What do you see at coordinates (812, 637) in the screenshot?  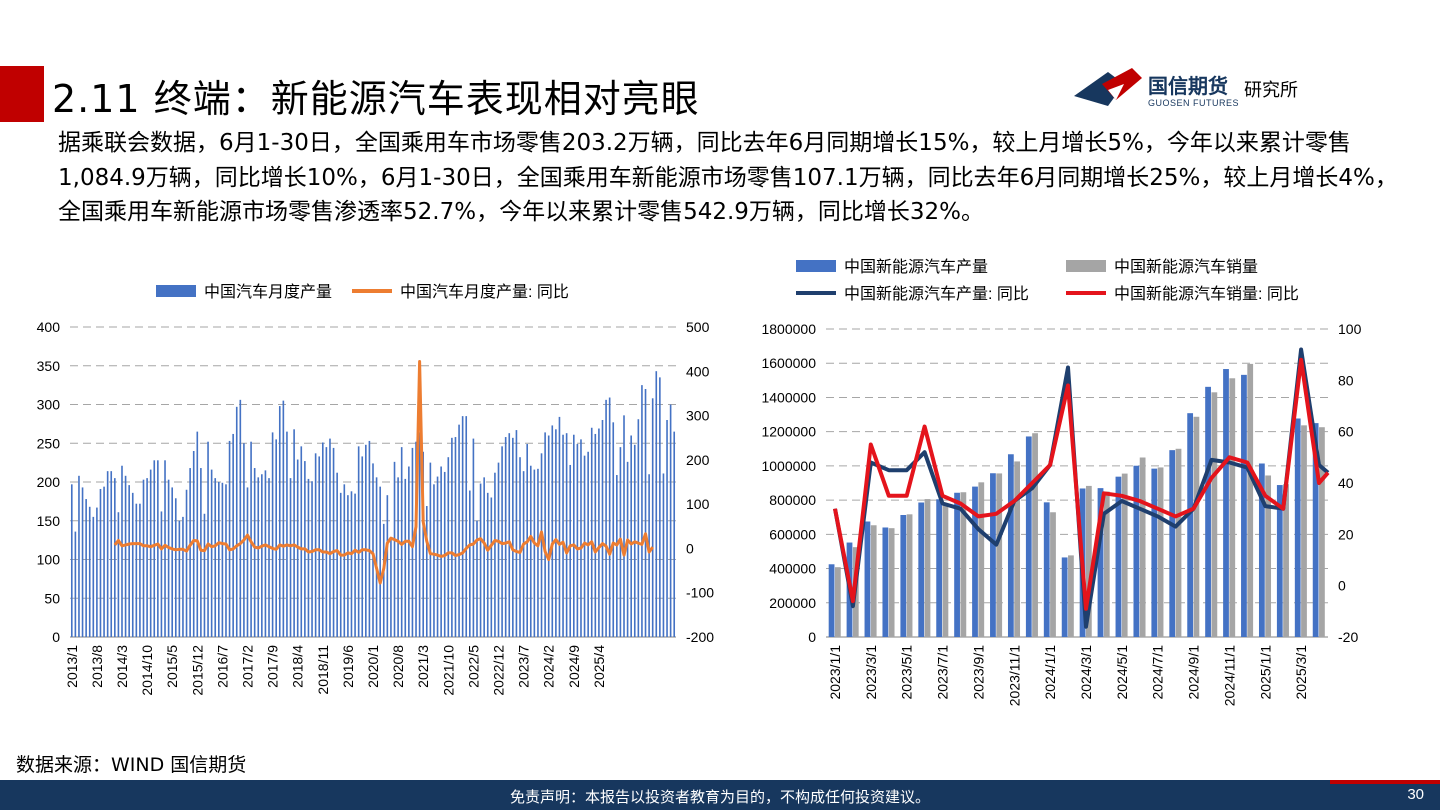 I see `y-tick-label-left: 0` at bounding box center [812, 637].